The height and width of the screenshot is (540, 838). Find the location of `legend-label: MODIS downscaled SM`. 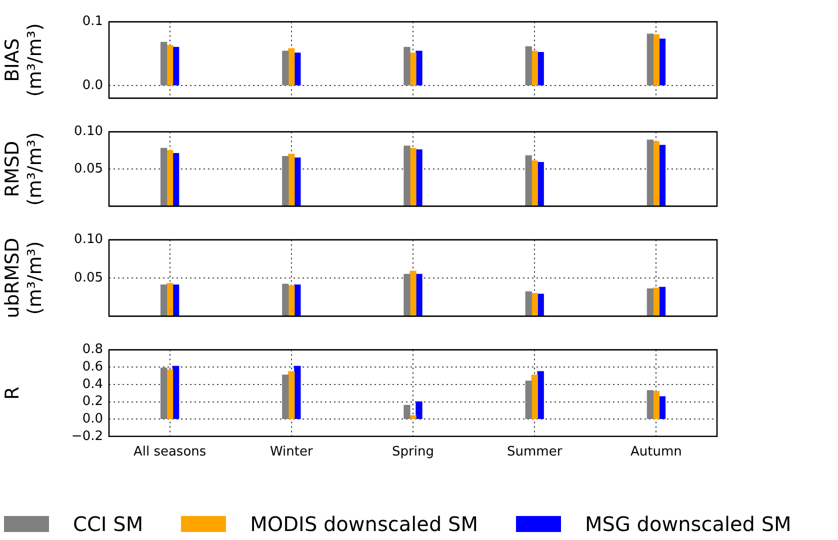

legend-label: MODIS downscaled SM is located at coordinates (364, 524).